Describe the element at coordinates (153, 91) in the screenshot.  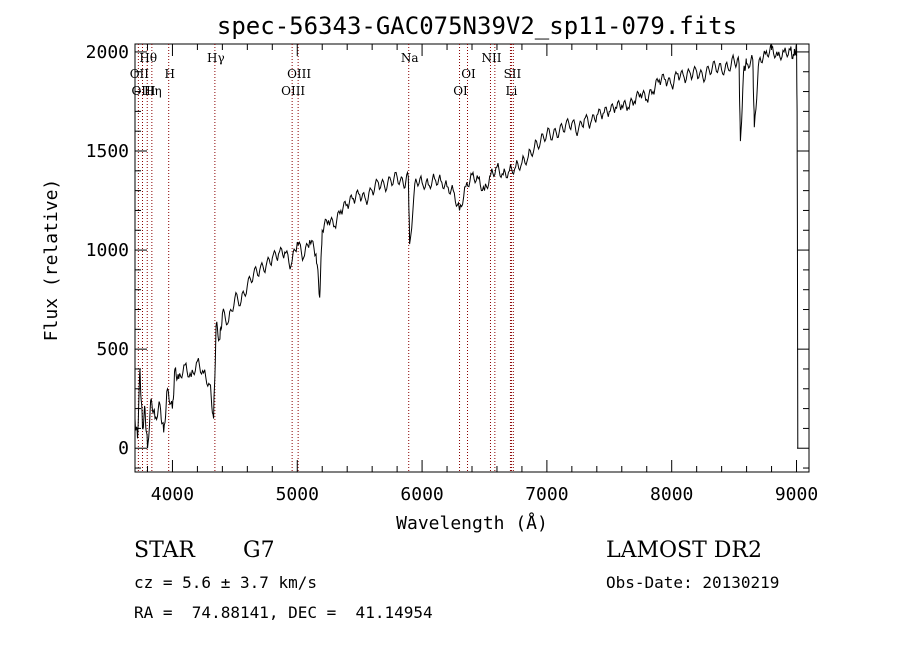
I see `spectral-line-label: Hη` at that location.